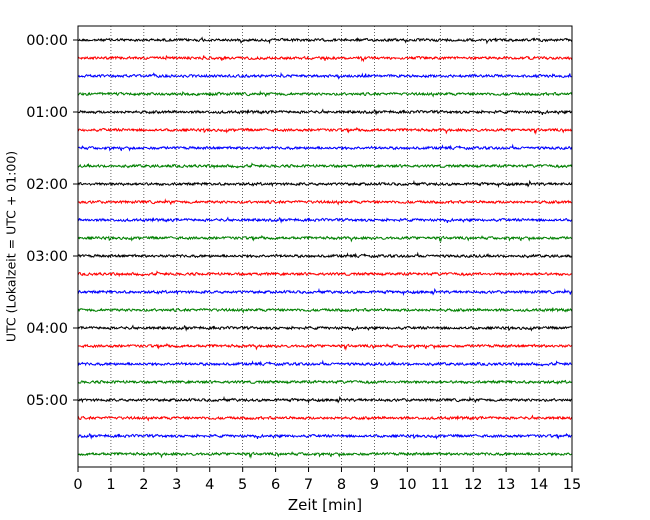 The image size is (650, 520). I want to click on x-tick-label: 15, so click(572, 485).